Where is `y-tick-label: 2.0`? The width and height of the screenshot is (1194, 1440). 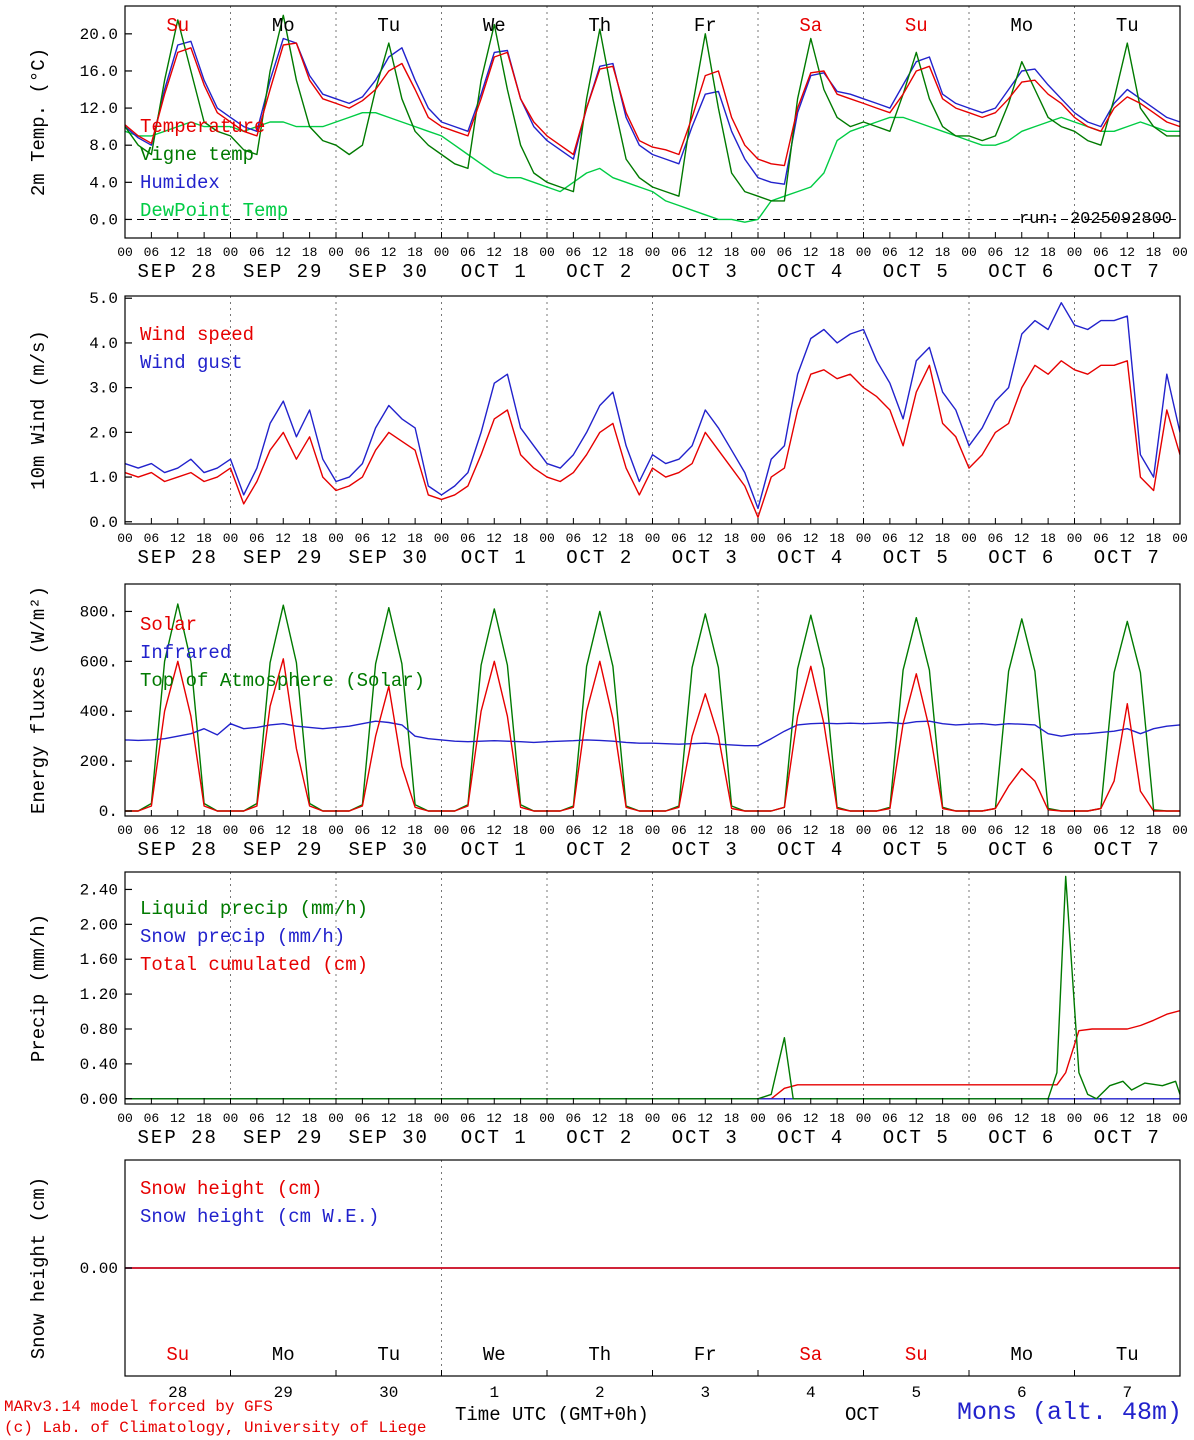 y-tick-label: 2.0 is located at coordinates (103, 433).